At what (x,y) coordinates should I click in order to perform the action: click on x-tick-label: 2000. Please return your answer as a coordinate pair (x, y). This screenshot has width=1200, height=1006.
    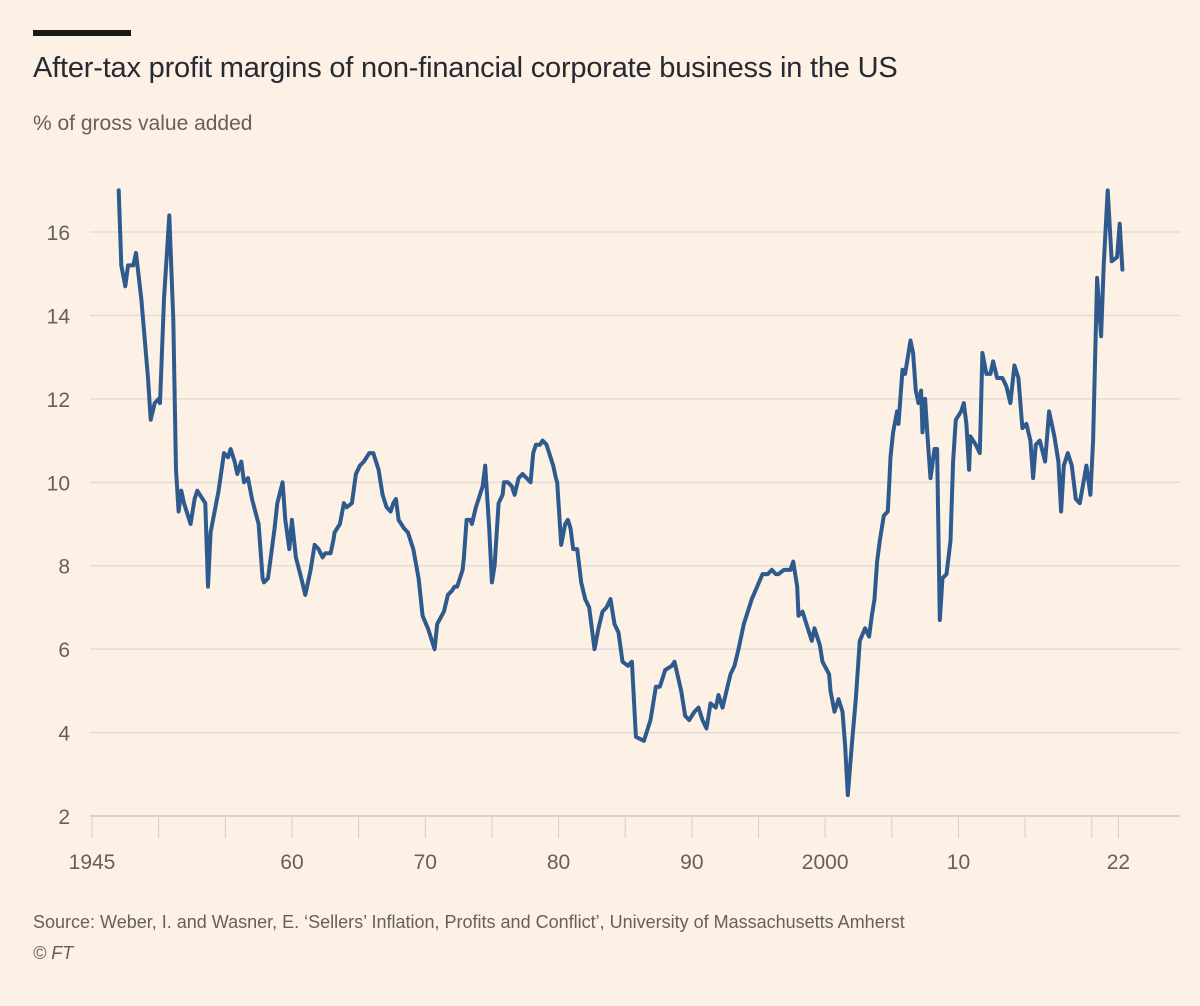
    Looking at the image, I should click on (825, 862).